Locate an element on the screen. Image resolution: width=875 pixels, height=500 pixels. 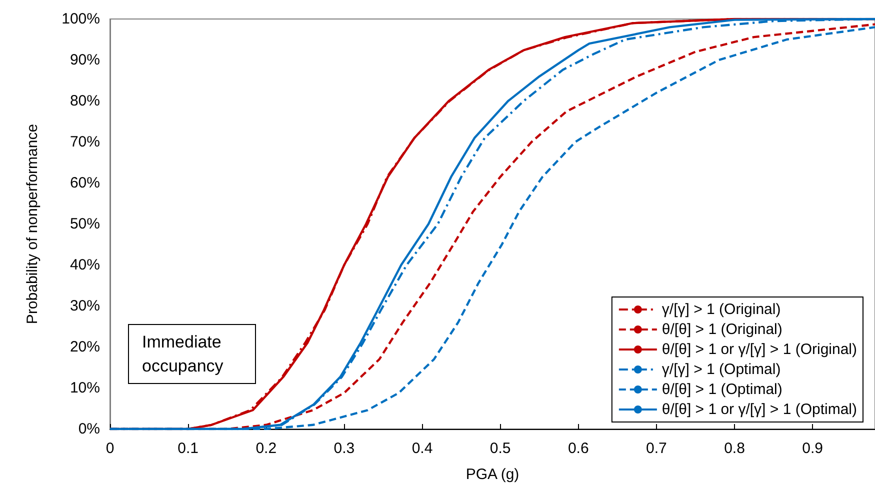
legend-label: θ/[θ] > 1 (Optimal) is located at coordinates (722, 389).